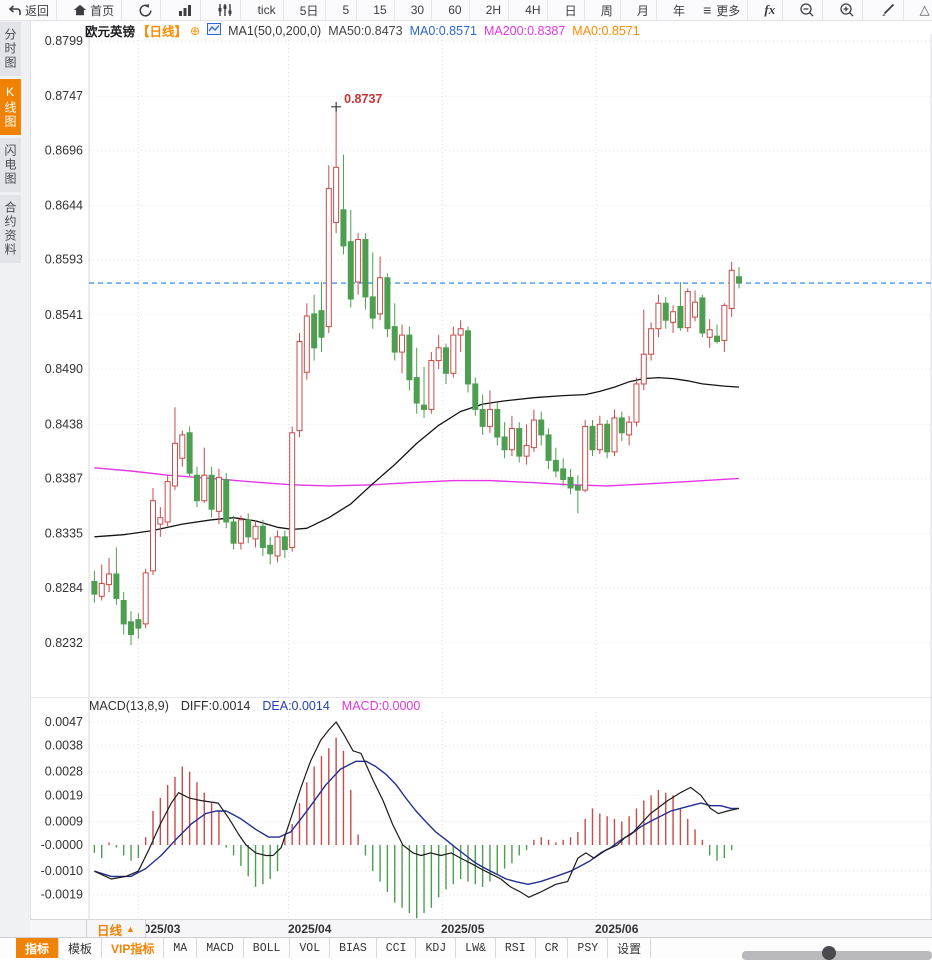  Describe the element at coordinates (728, 10) in the screenshot. I see `more-label: 更多` at that location.